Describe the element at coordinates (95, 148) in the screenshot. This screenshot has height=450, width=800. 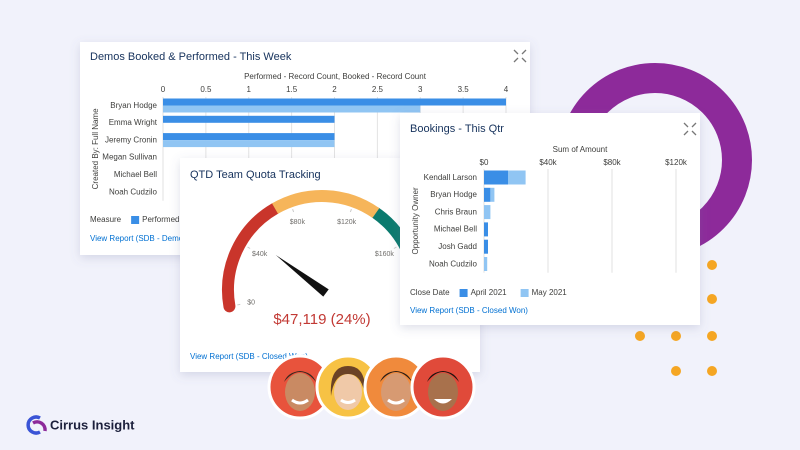
I see `y-axis-label: Created By: Full Name` at that location.